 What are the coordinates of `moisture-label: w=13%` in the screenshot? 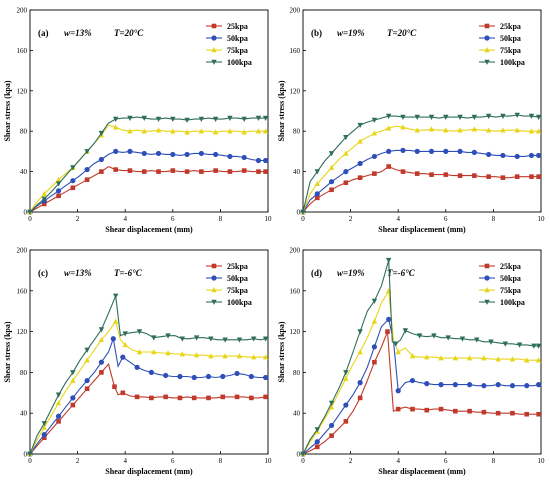 It's located at (78, 33).